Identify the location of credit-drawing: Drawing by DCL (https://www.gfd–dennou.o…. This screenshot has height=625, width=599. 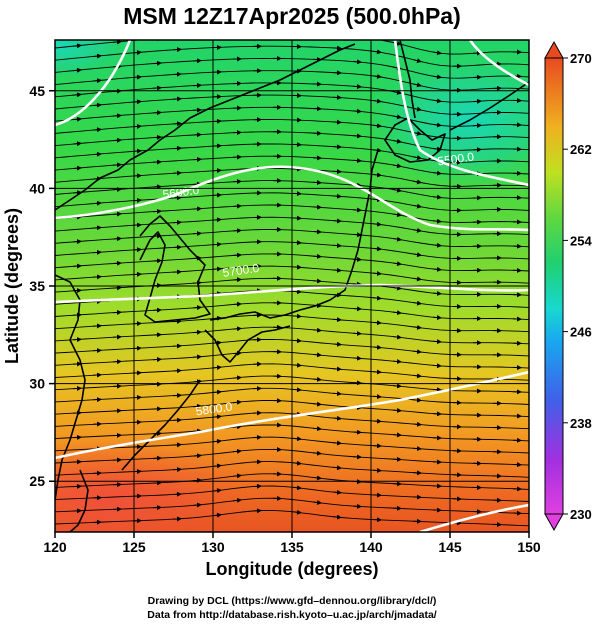
(292, 601).